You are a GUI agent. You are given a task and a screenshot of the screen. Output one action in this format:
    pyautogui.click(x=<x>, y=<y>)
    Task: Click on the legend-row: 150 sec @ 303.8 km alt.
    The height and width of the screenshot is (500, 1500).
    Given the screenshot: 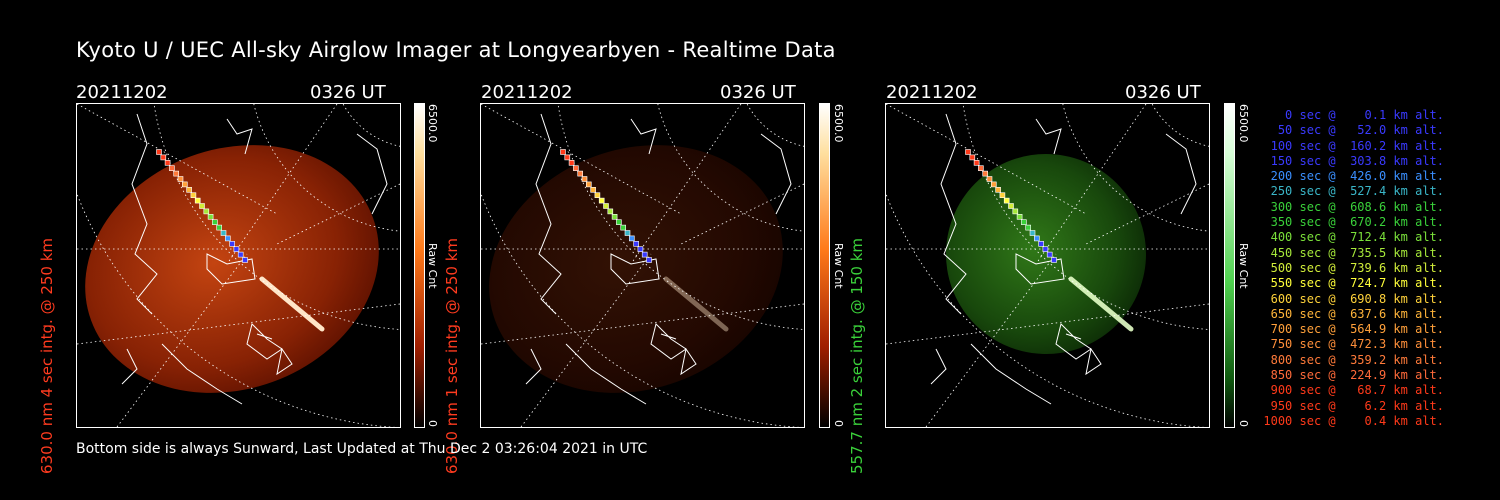 What is the action you would take?
    pyautogui.click(x=1353, y=160)
    